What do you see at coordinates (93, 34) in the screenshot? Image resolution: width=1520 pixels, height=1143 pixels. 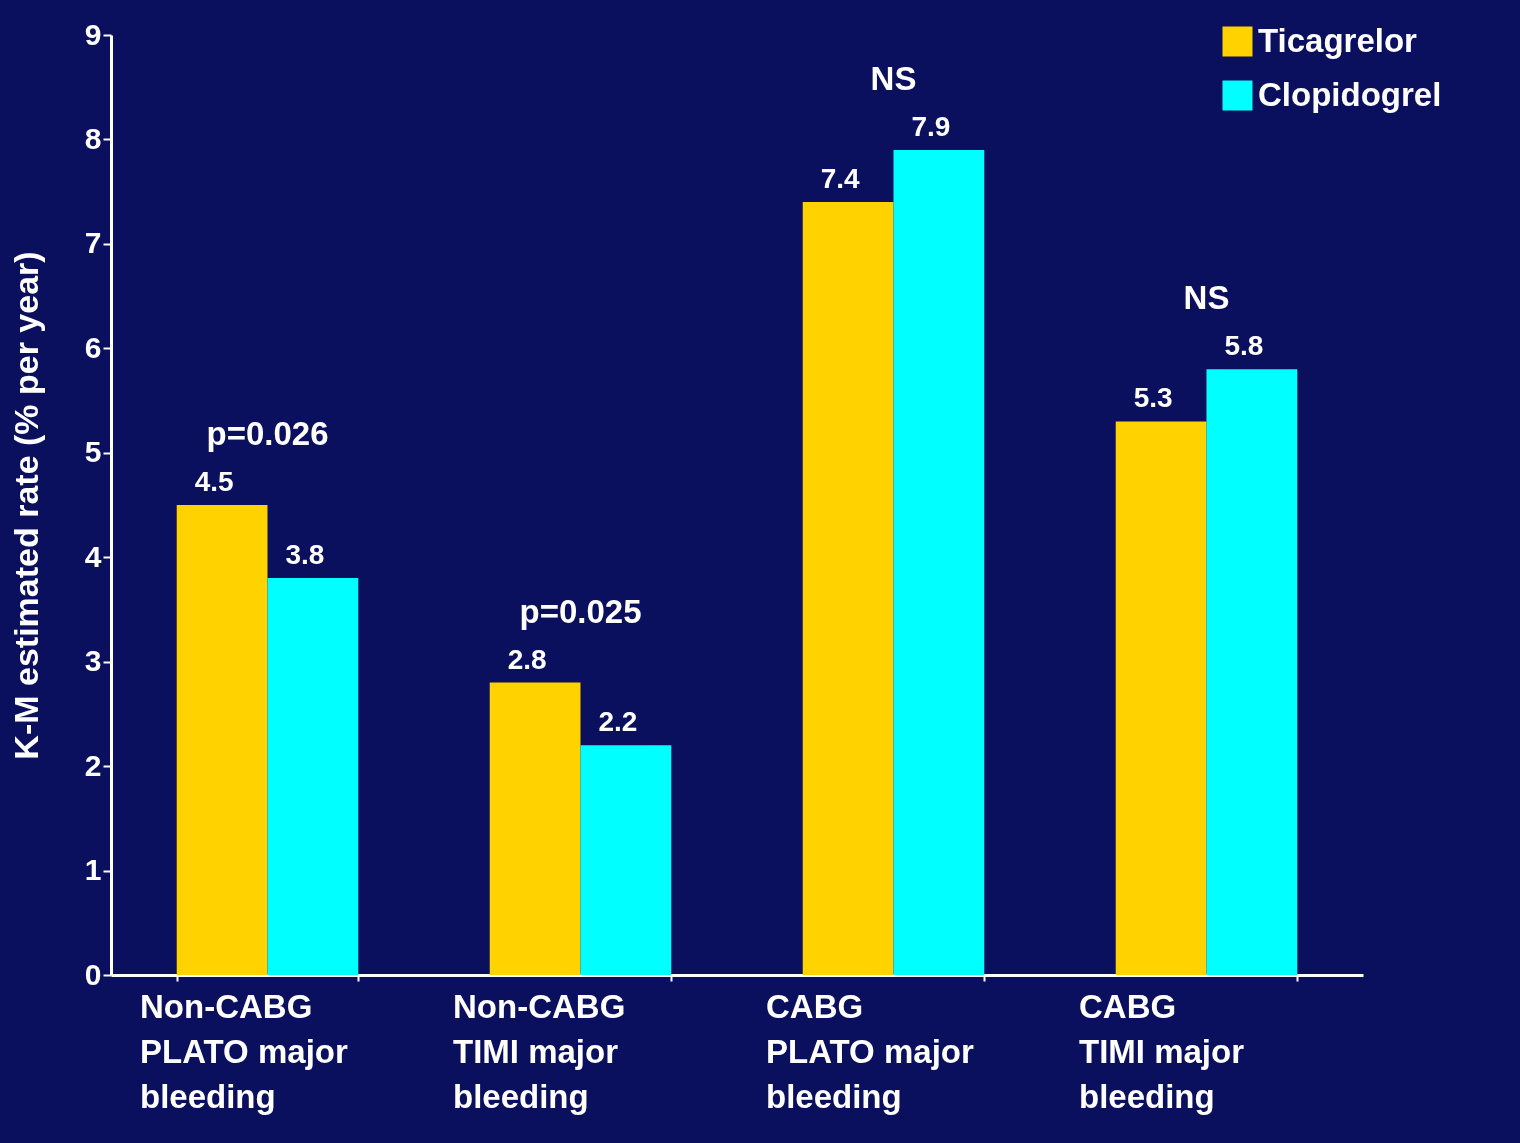 I see `y-tick-label: 9` at bounding box center [93, 34].